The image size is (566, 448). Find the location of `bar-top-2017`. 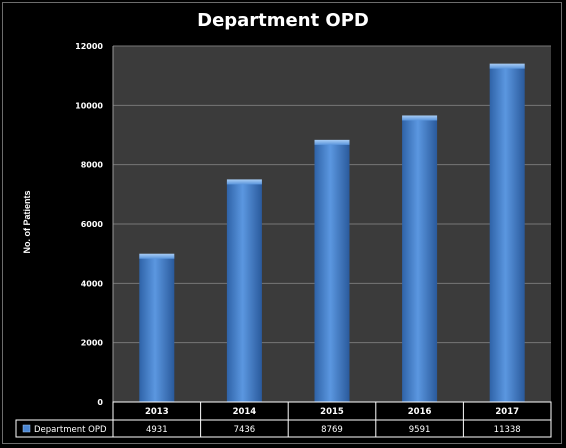

bar-top-2017 is located at coordinates (507, 66).